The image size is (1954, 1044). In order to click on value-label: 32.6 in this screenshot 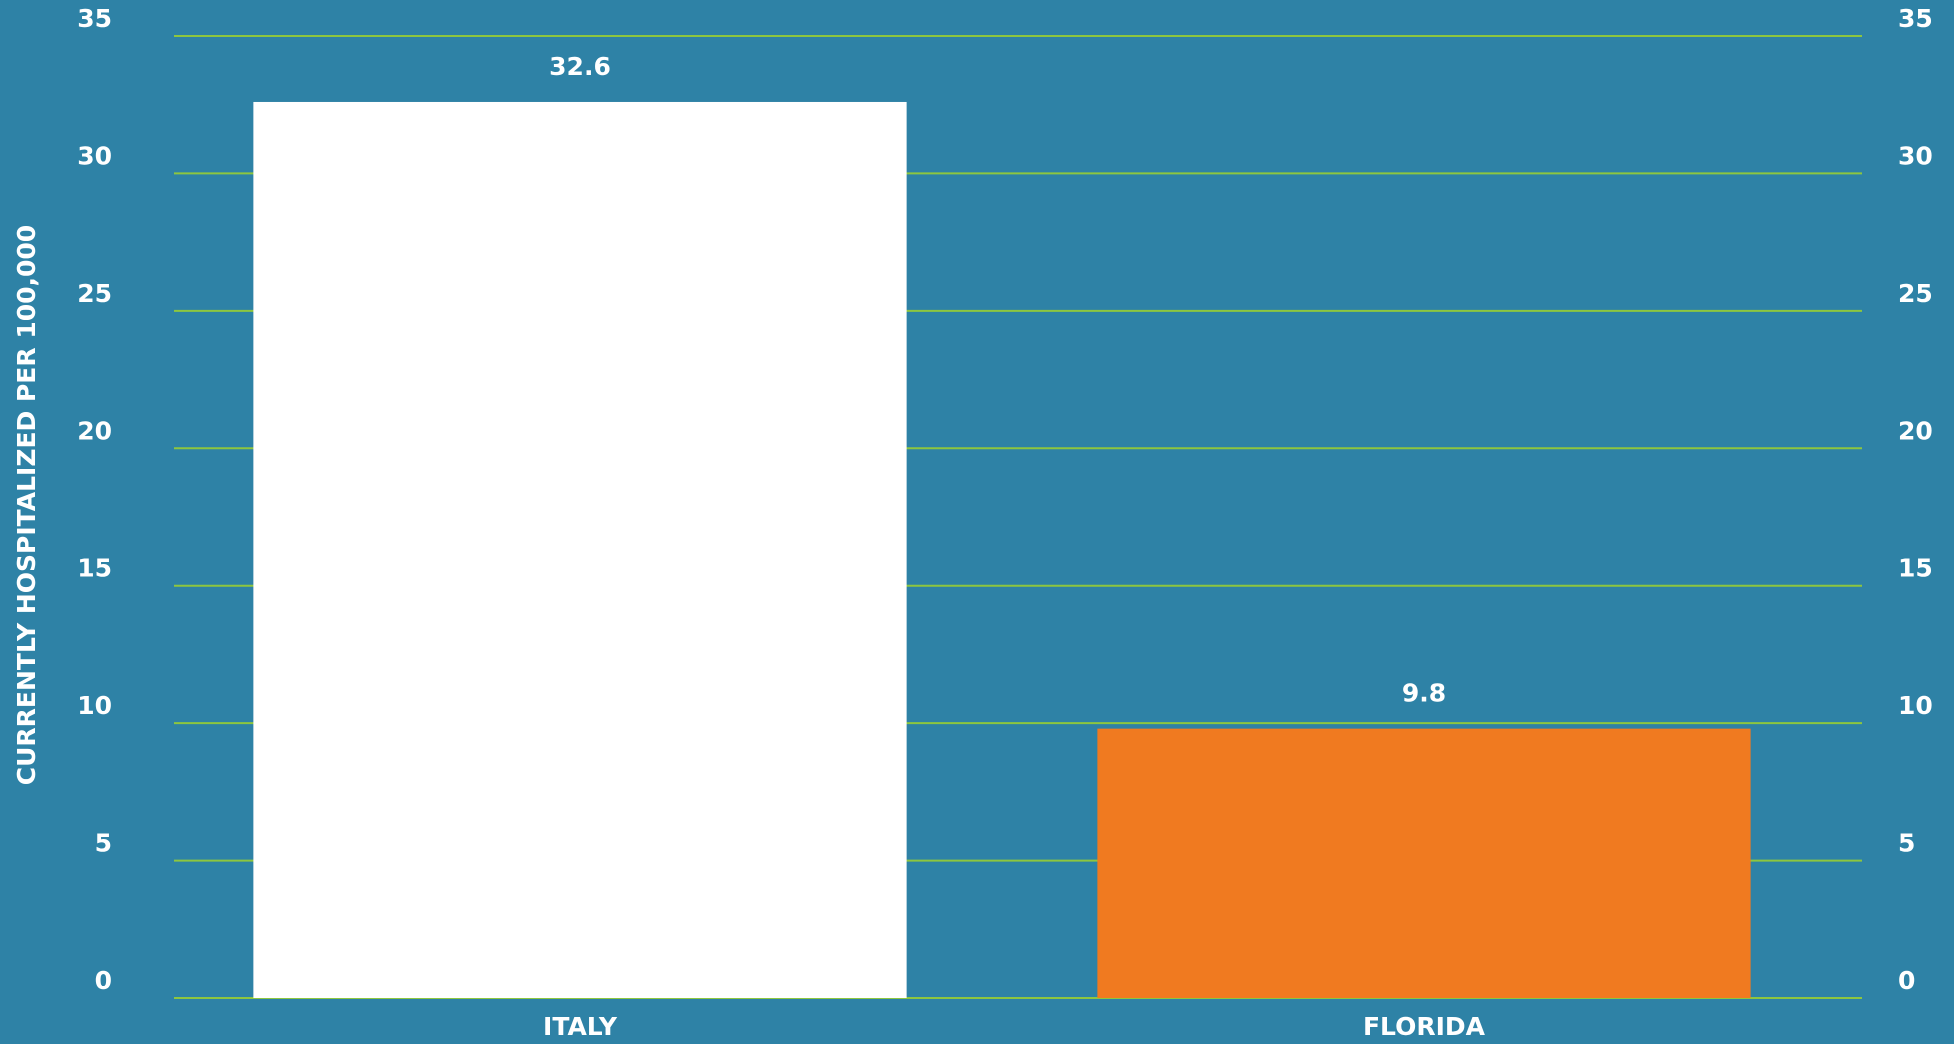, I will do `click(580, 66)`.